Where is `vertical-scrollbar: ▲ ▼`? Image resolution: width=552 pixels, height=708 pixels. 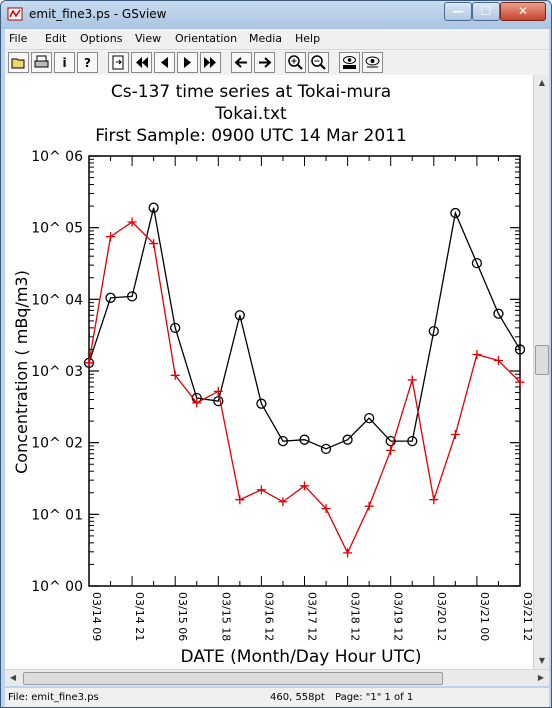
vertical-scrollbar: ▲ ▼ is located at coordinates (541, 372).